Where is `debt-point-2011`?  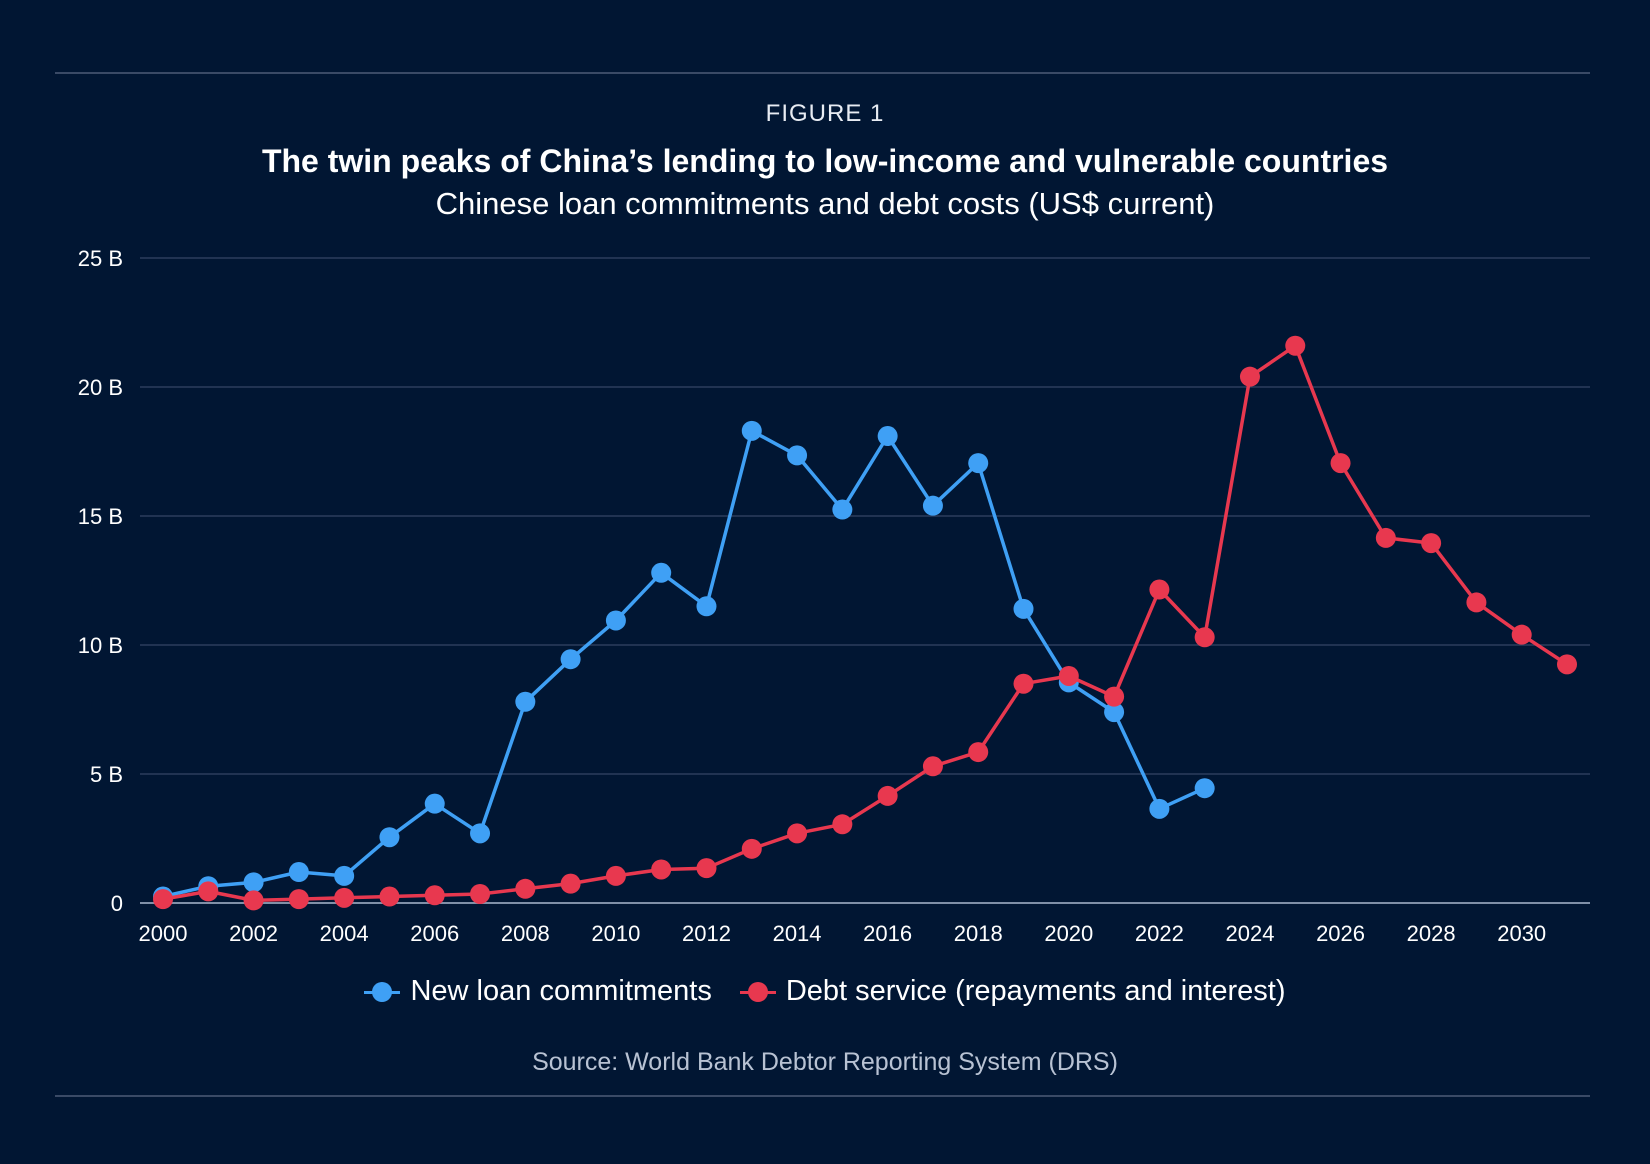
debt-point-2011 is located at coordinates (661, 869).